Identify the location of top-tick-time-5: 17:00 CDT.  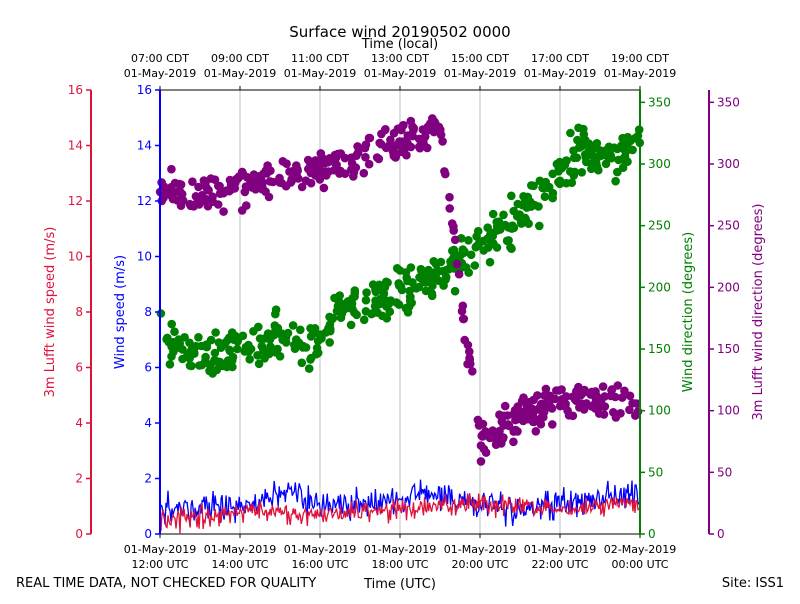
(560, 58).